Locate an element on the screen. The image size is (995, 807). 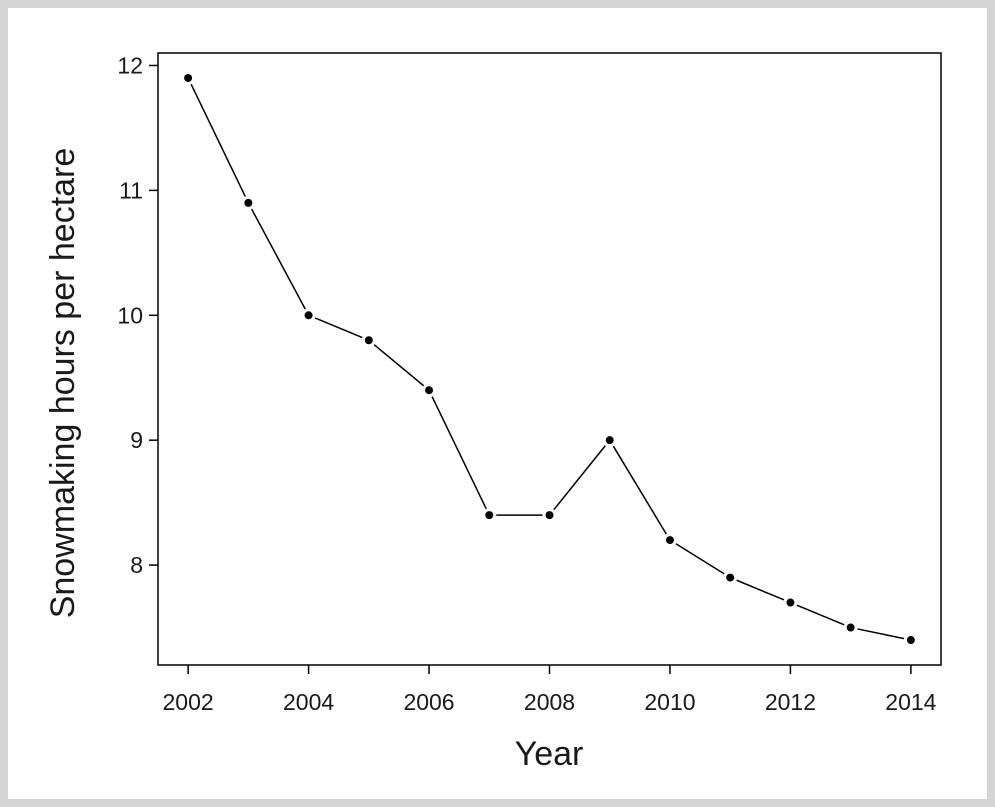
y-axis-label: Snowmaking hours per hectare is located at coordinates (63, 383).